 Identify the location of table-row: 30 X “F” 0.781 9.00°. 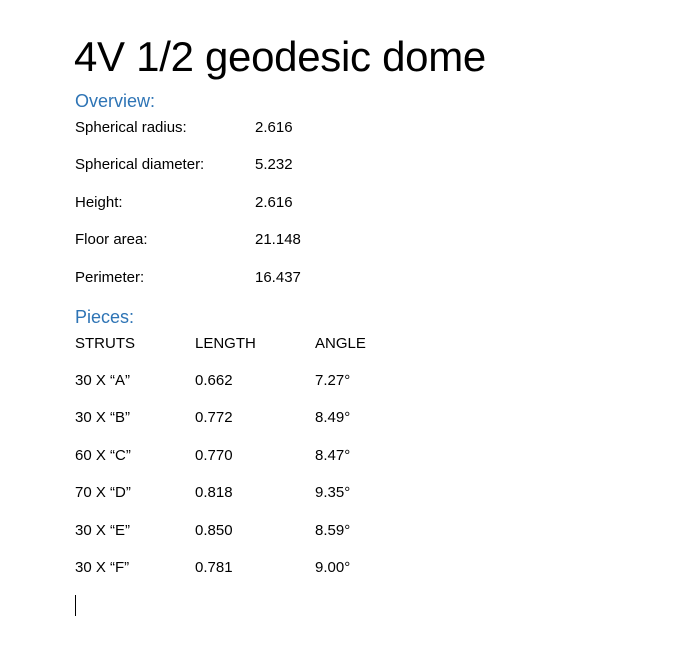
(275, 568).